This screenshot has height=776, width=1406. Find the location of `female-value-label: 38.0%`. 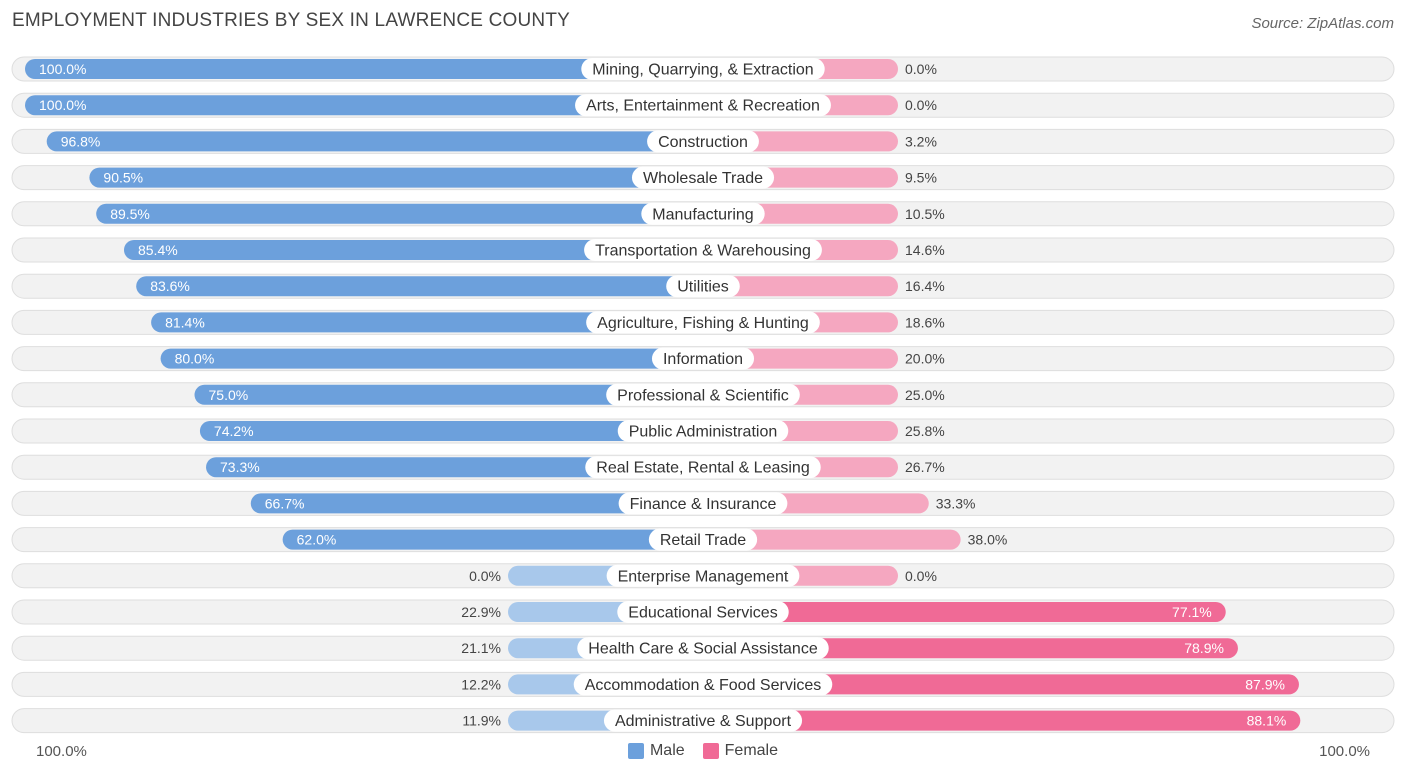

female-value-label: 38.0% is located at coordinates (988, 540).